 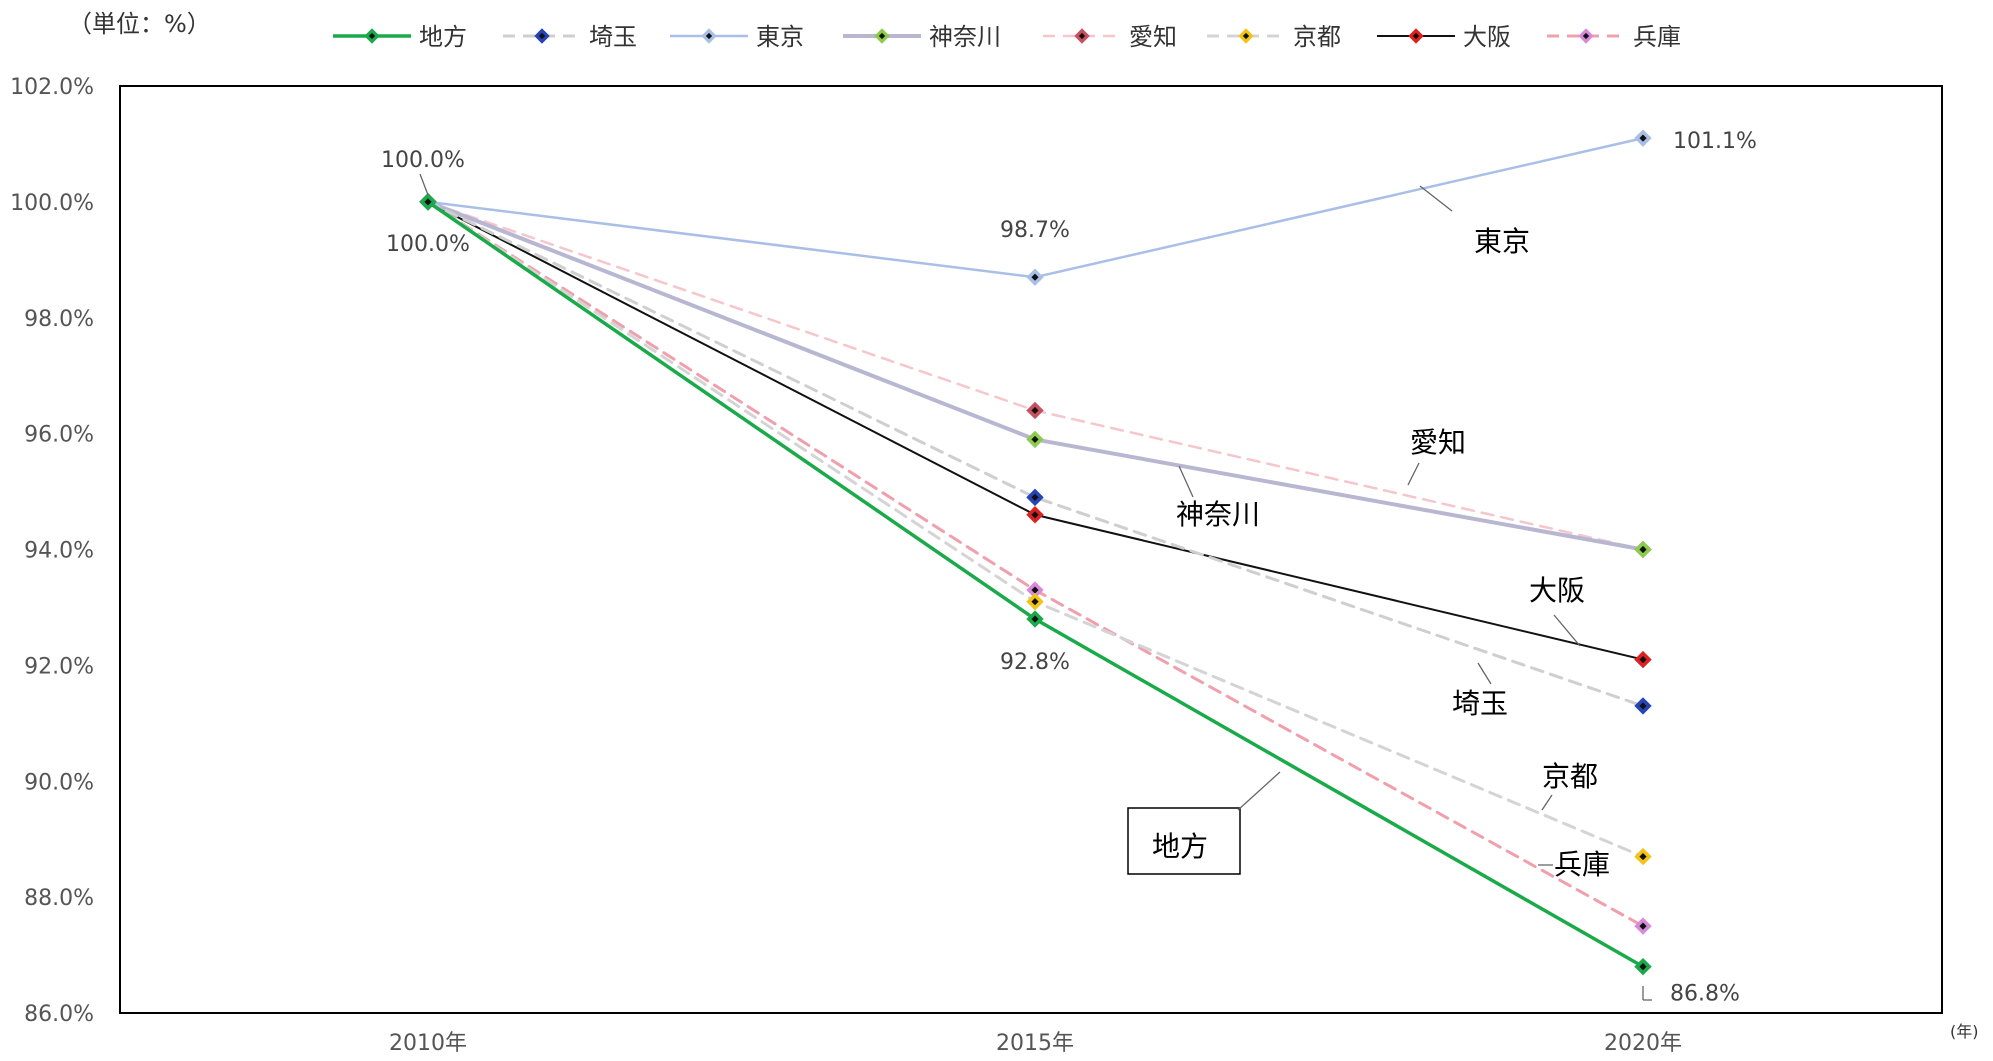 I want to click on data-point-埼玉-legend, so click(x=542, y=36).